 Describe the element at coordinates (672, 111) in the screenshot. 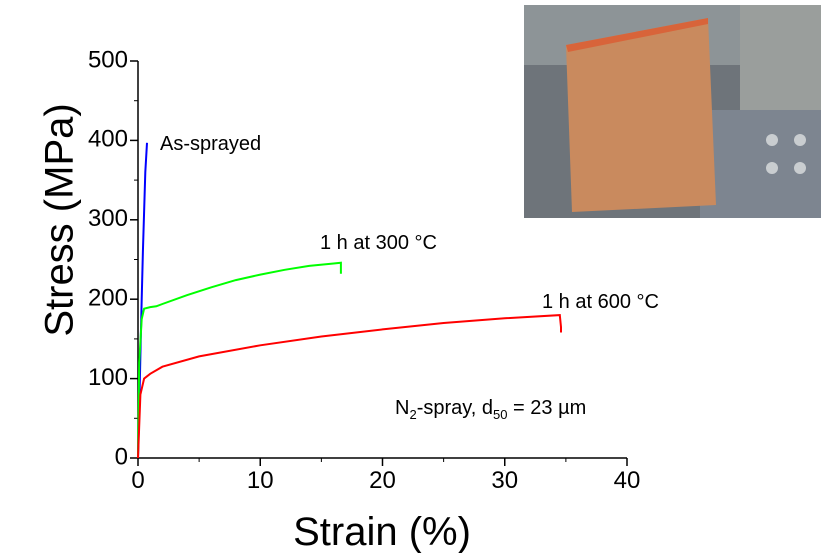

I see `inset-photo` at that location.